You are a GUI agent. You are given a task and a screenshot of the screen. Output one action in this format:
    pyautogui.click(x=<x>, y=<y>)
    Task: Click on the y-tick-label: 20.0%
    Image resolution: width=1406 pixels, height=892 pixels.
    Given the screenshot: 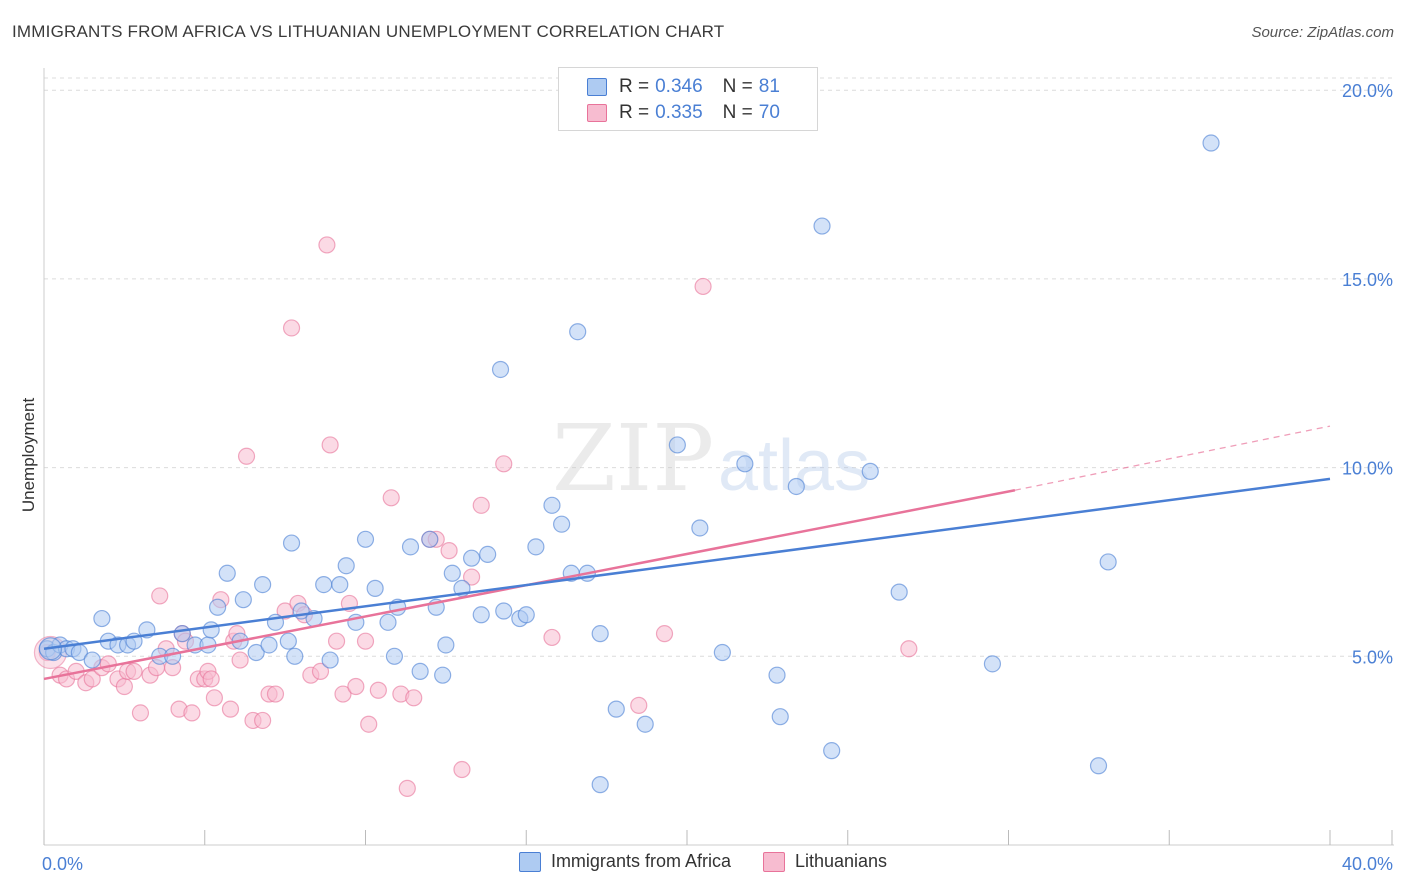 What is the action you would take?
    pyautogui.click(x=1367, y=91)
    